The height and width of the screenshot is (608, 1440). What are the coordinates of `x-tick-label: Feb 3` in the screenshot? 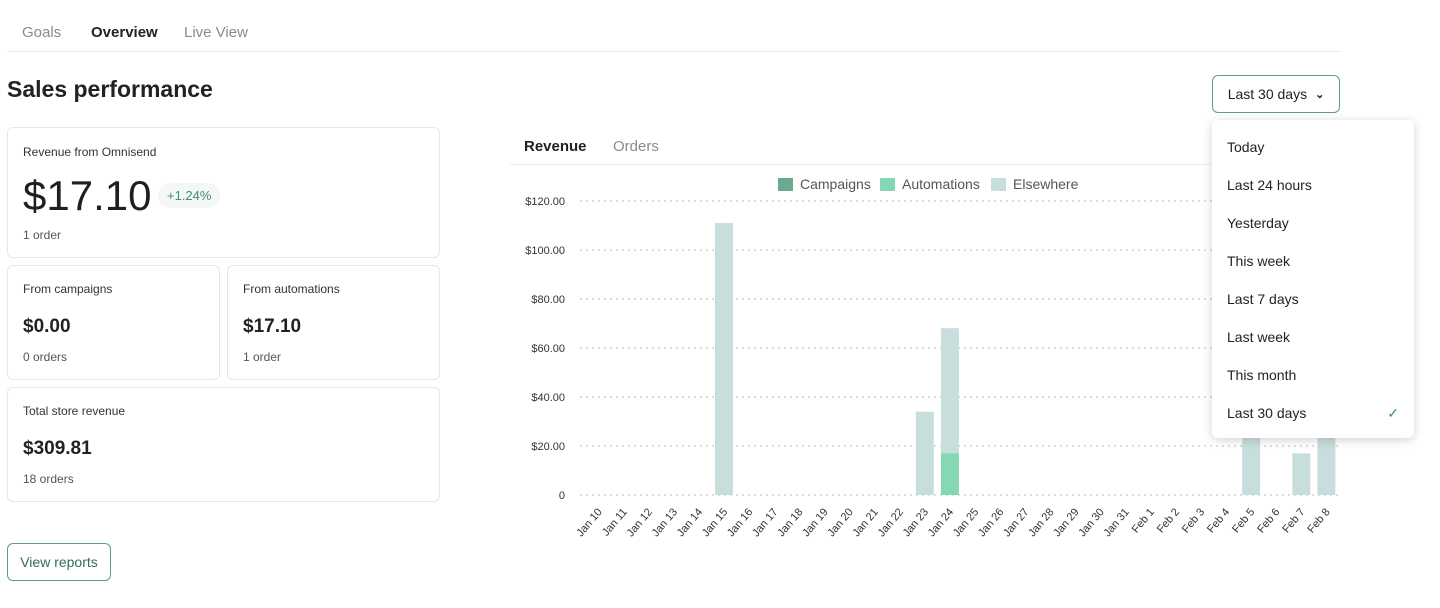 It's located at (1193, 520).